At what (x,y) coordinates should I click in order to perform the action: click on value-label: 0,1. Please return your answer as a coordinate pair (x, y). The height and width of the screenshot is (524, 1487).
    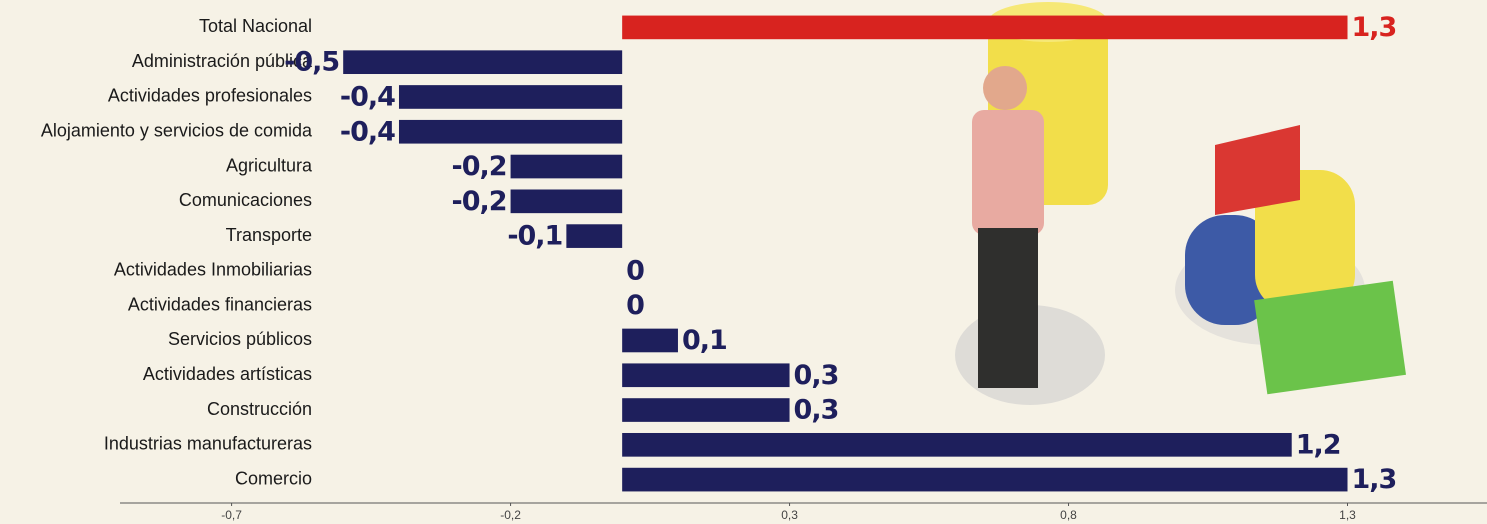
    Looking at the image, I should click on (704, 340).